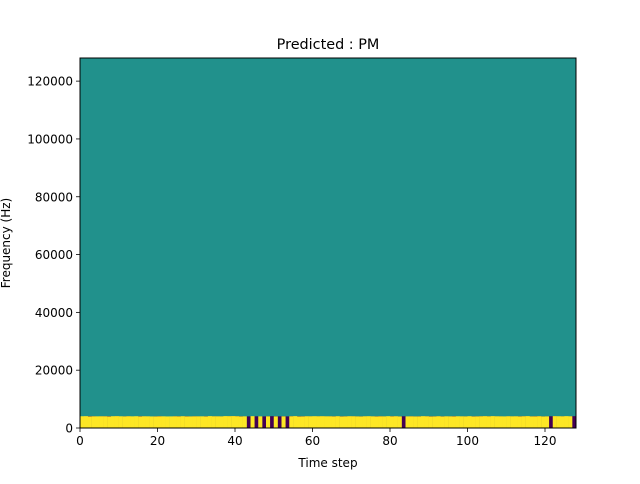 Image resolution: width=640 pixels, height=484 pixels. I want to click on x-tick-label: 40, so click(234, 441).